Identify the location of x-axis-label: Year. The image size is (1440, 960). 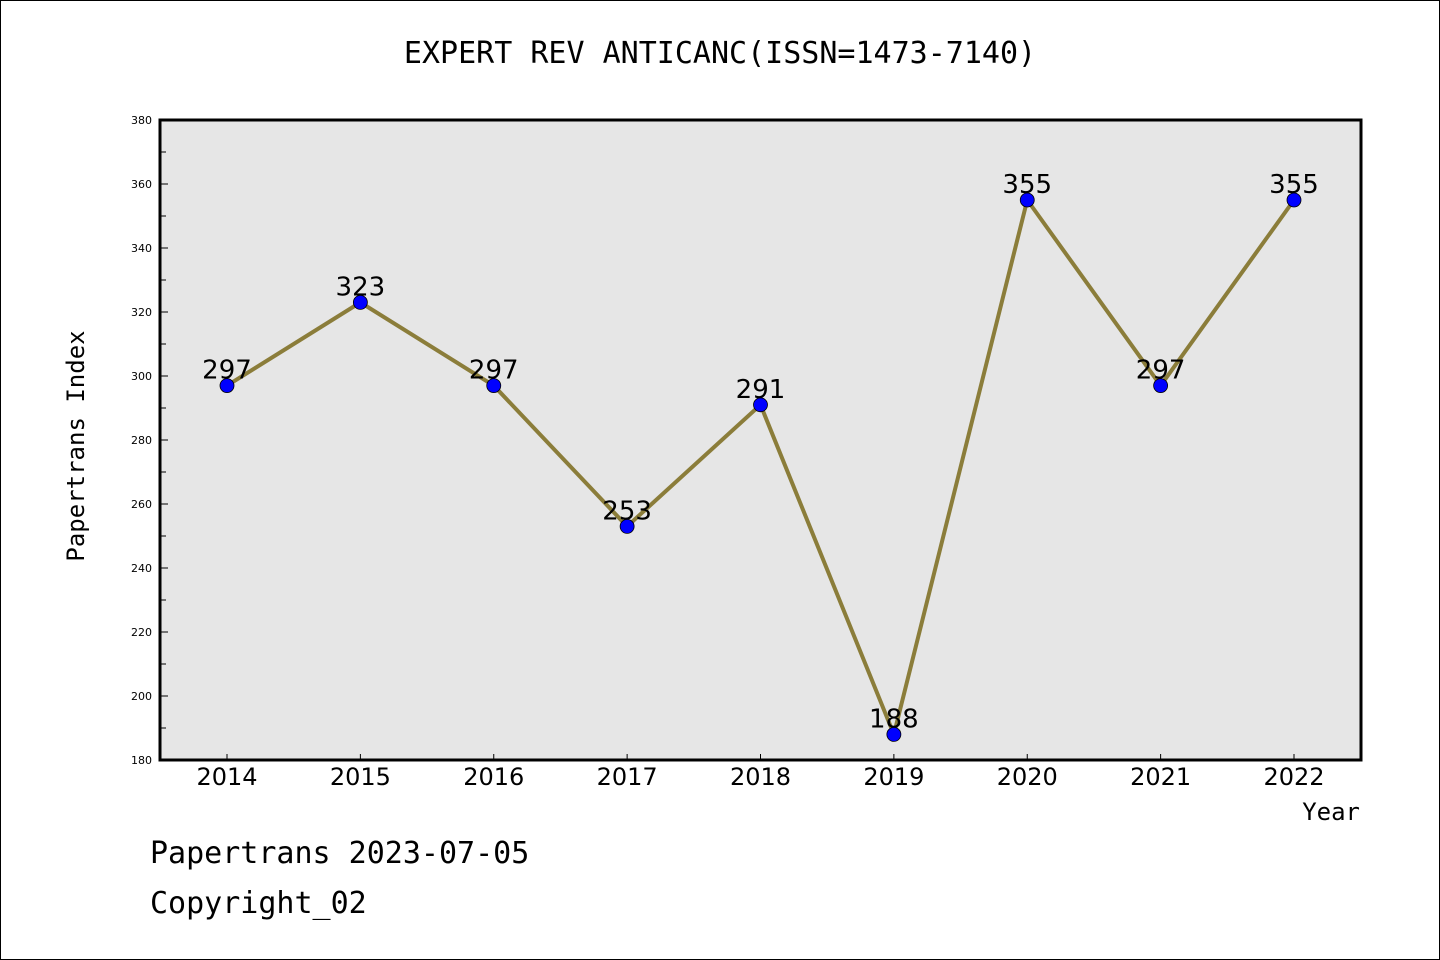
(1331, 812).